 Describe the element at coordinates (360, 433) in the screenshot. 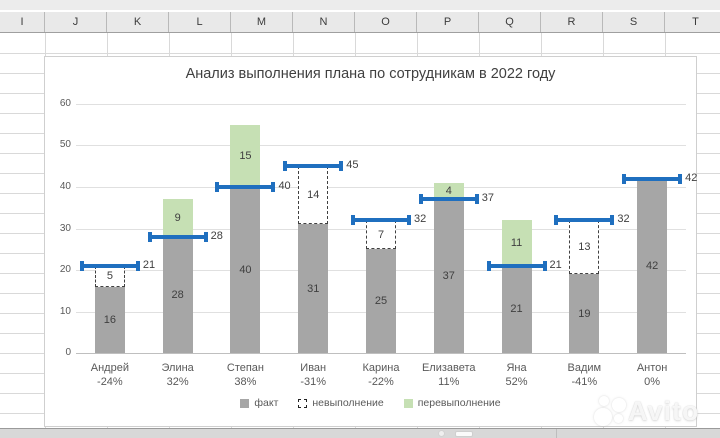

I see `bottom-scrollbar-strip` at that location.